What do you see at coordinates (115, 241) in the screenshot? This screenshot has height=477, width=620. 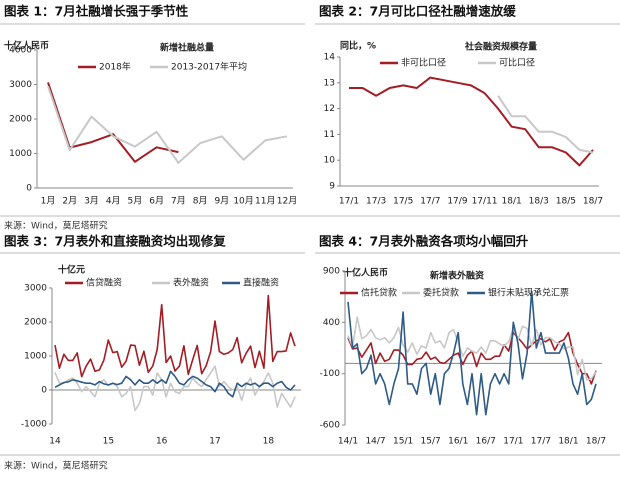 I see `chart-heading: 图表 3：7月表外和直接融资均出现修复` at bounding box center [115, 241].